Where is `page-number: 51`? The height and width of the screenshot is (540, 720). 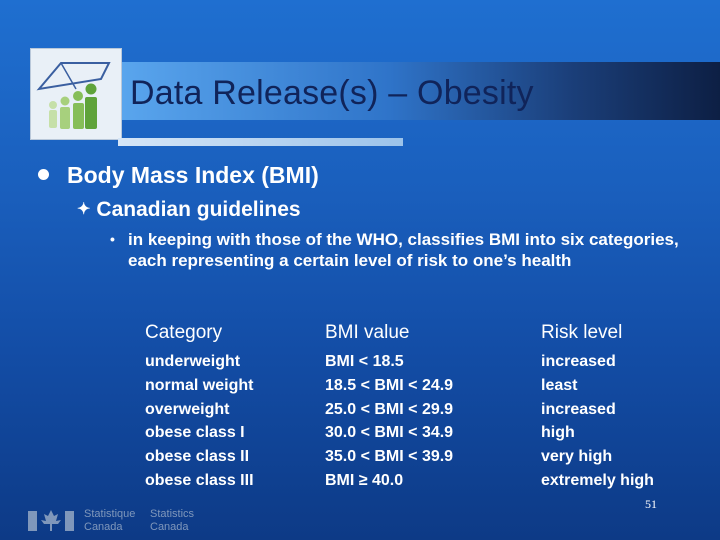 page-number: 51 is located at coordinates (651, 504).